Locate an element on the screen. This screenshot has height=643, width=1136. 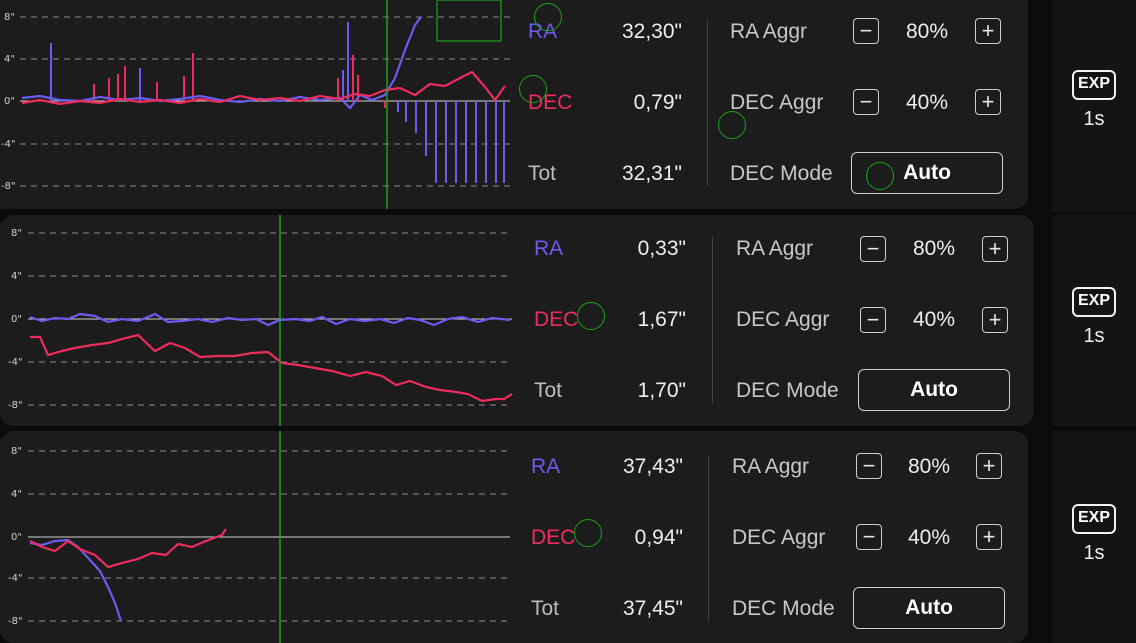
guide-graph: 8" 4" 0" -4" -8" is located at coordinates (260, 104).